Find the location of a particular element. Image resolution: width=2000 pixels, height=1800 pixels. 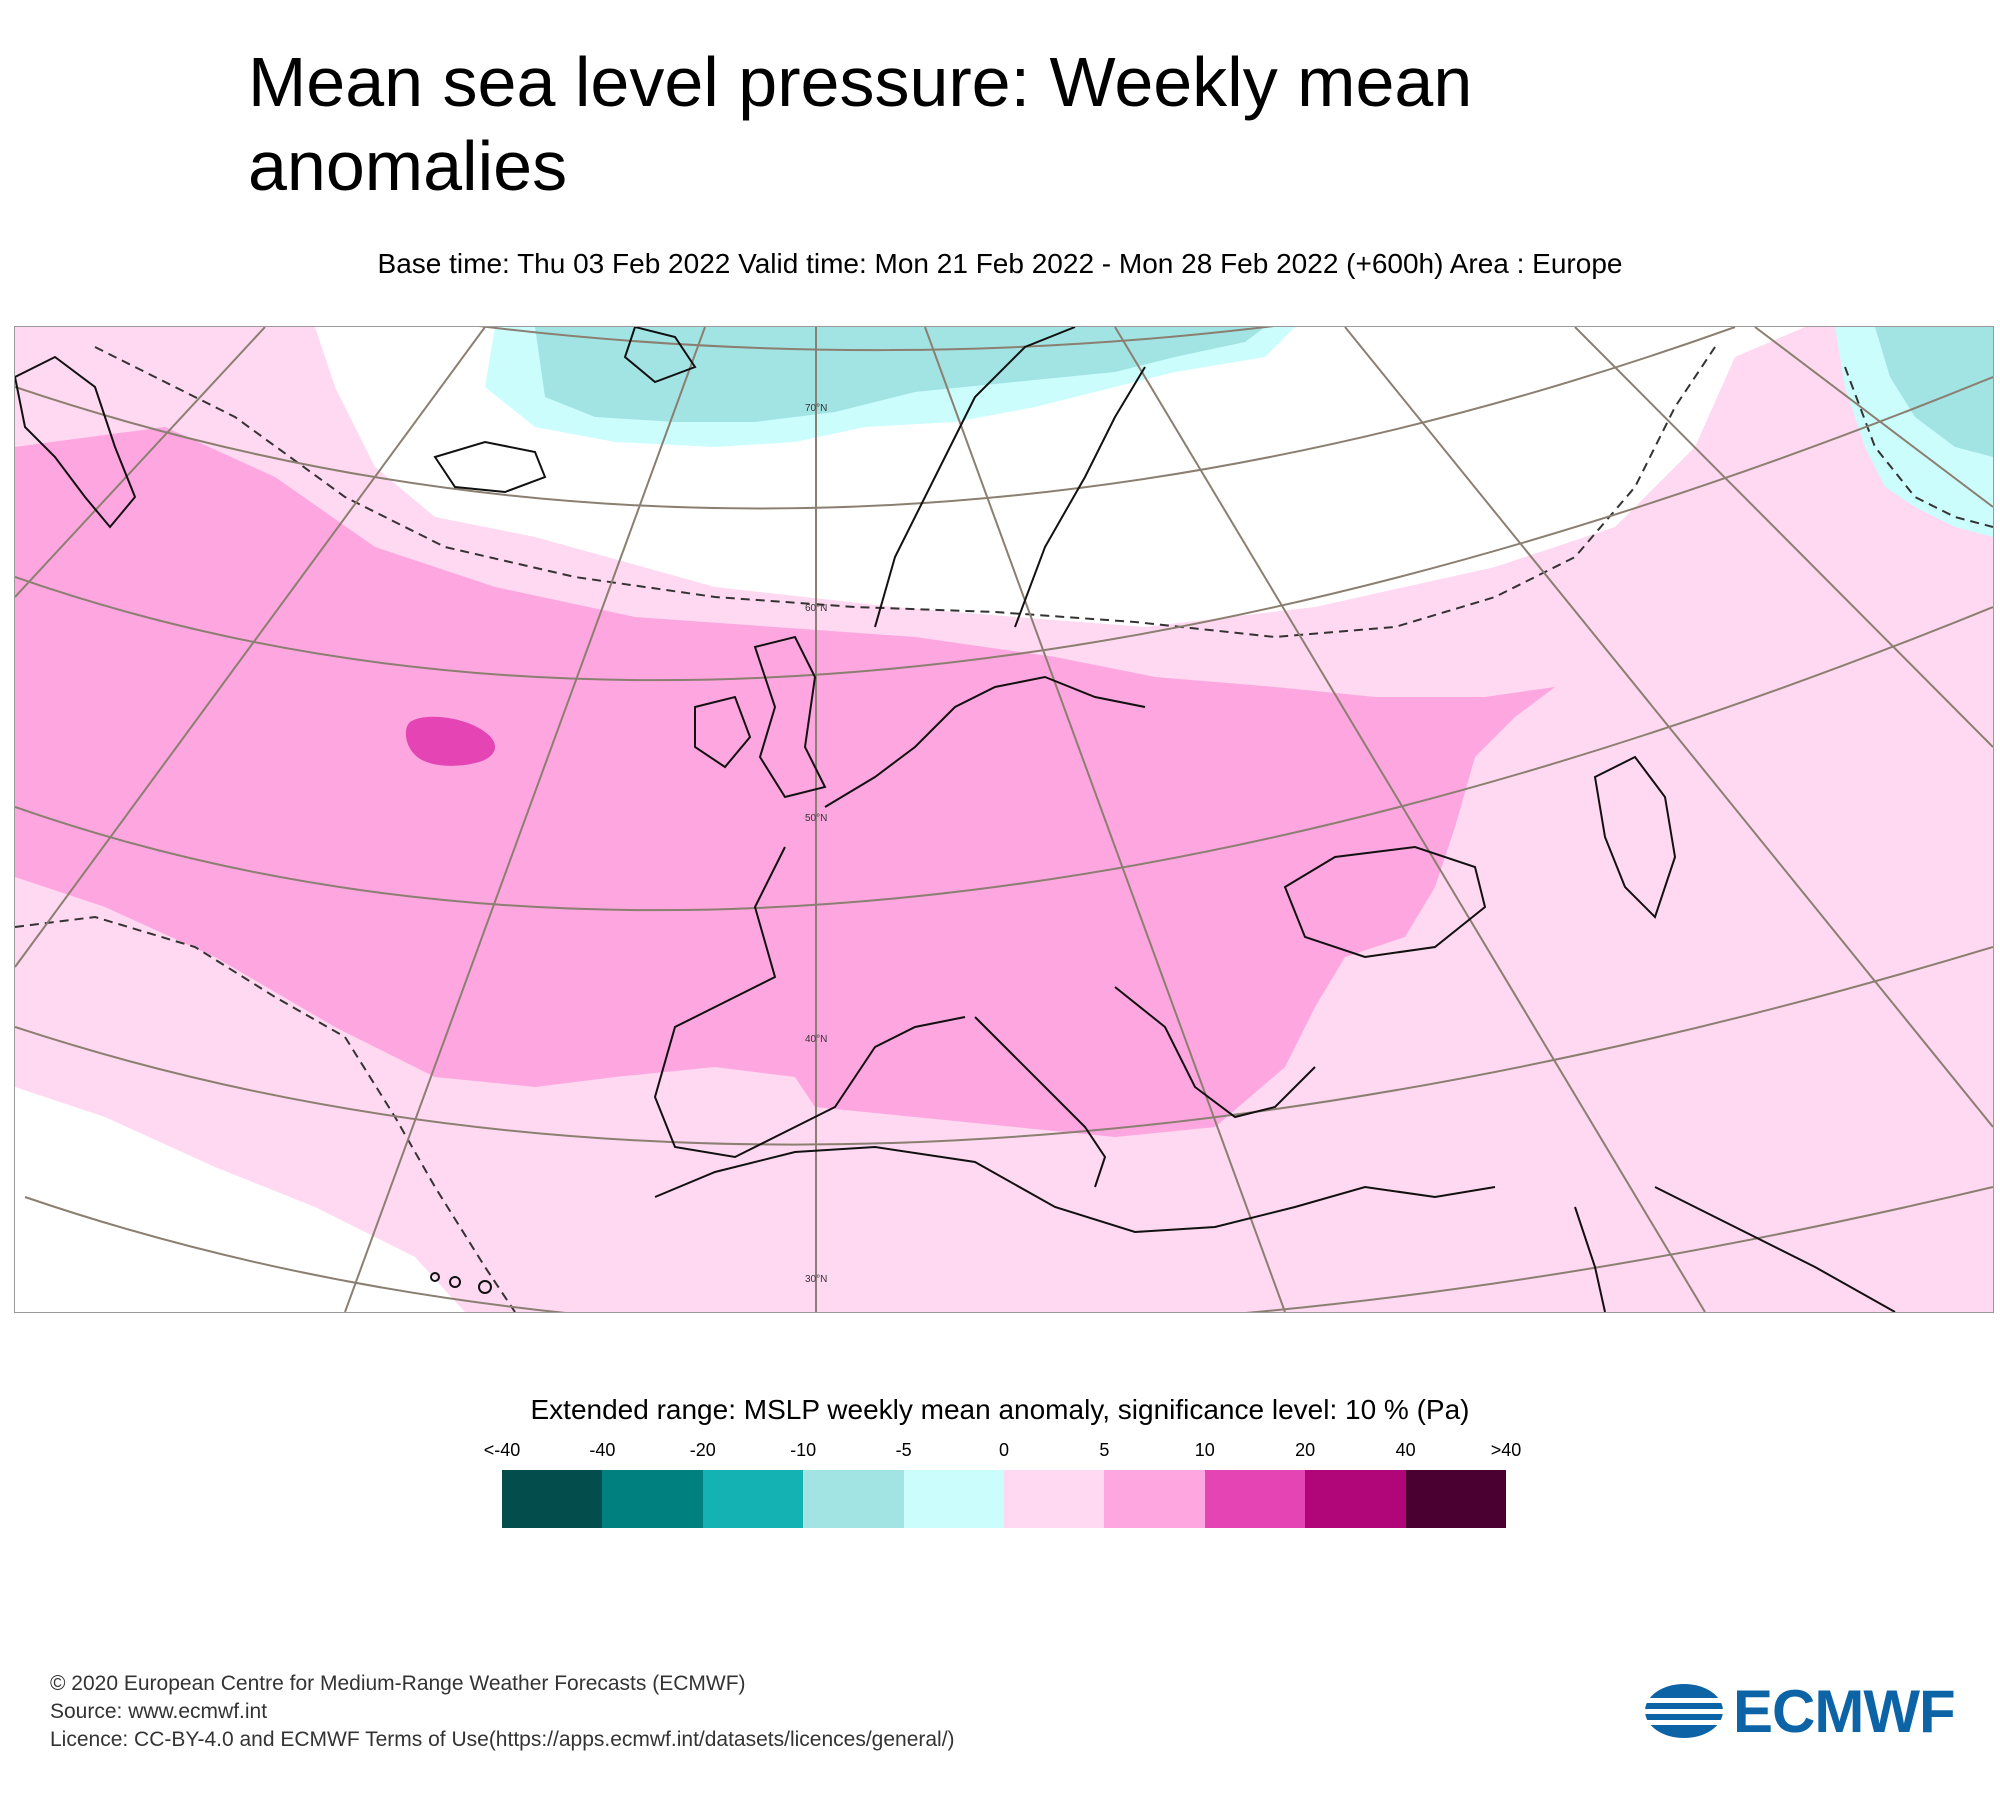

legend-colorbar is located at coordinates (1004, 1499).